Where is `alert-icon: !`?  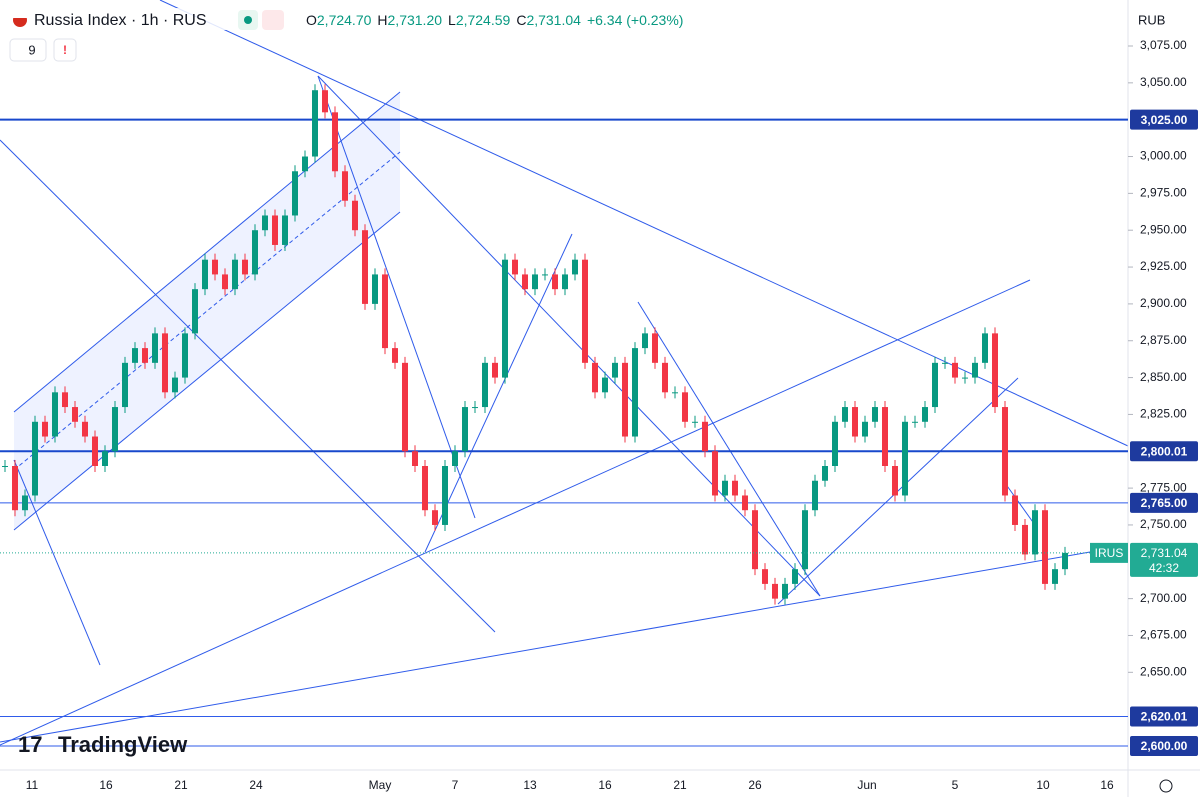 alert-icon: ! is located at coordinates (65, 50).